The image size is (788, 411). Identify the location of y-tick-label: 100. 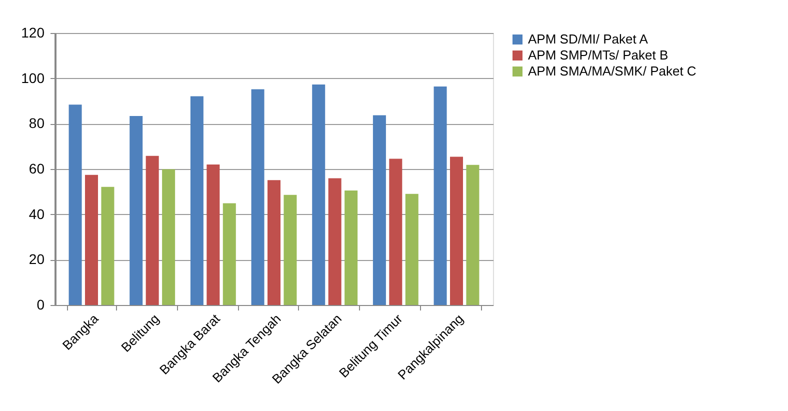
(33, 78).